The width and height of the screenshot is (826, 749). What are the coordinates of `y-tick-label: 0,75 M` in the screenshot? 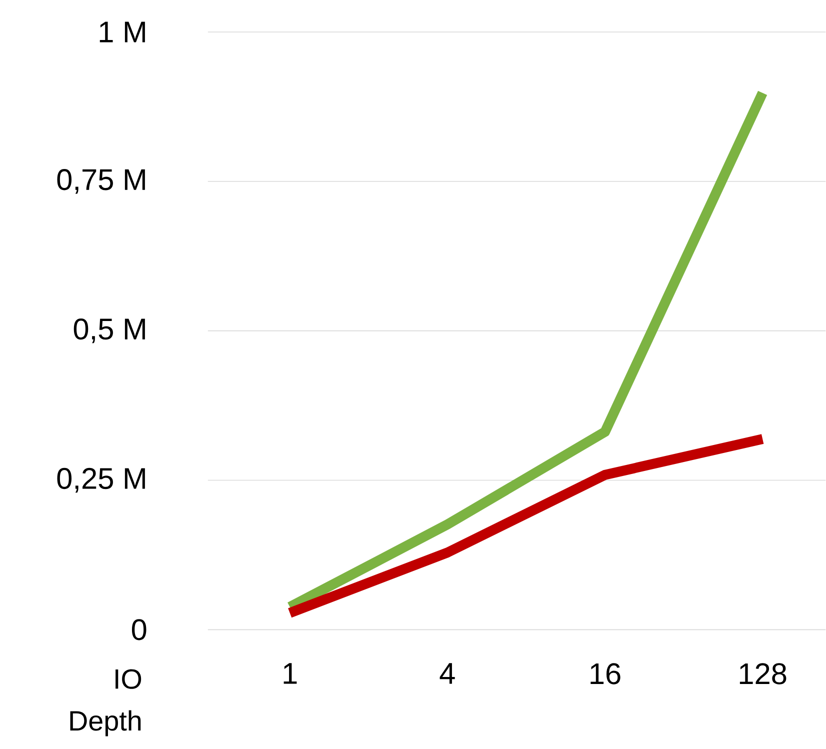 It's located at (101, 181).